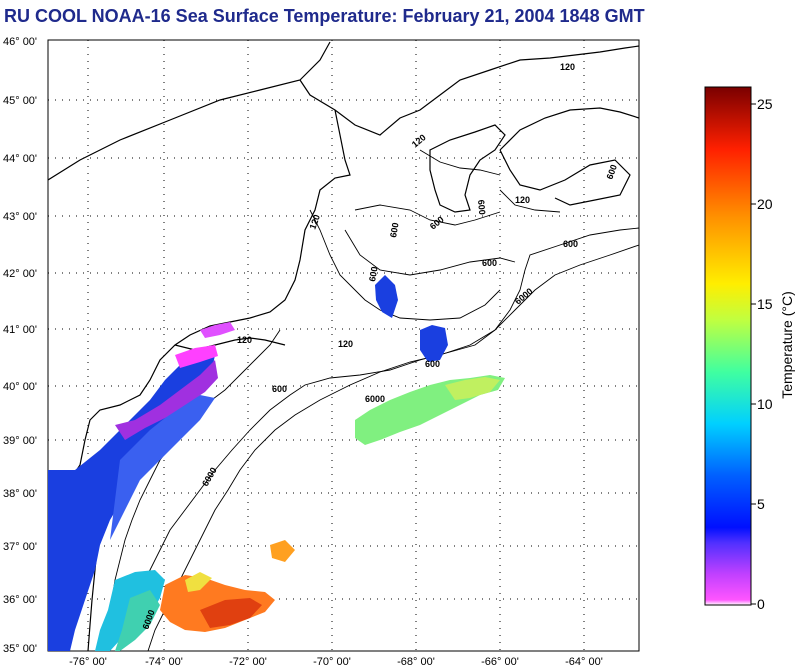 The image size is (798, 672). I want to click on lat-label: 35° 00', so click(20, 649).